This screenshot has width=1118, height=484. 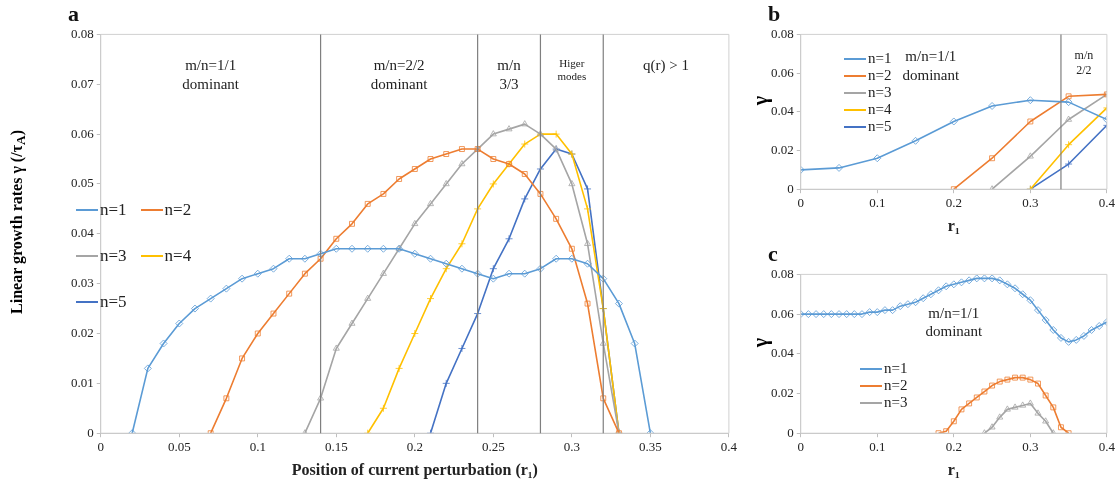 What do you see at coordinates (399, 74) in the screenshot?
I see `annotation: m/n=2/2 dominant` at bounding box center [399, 74].